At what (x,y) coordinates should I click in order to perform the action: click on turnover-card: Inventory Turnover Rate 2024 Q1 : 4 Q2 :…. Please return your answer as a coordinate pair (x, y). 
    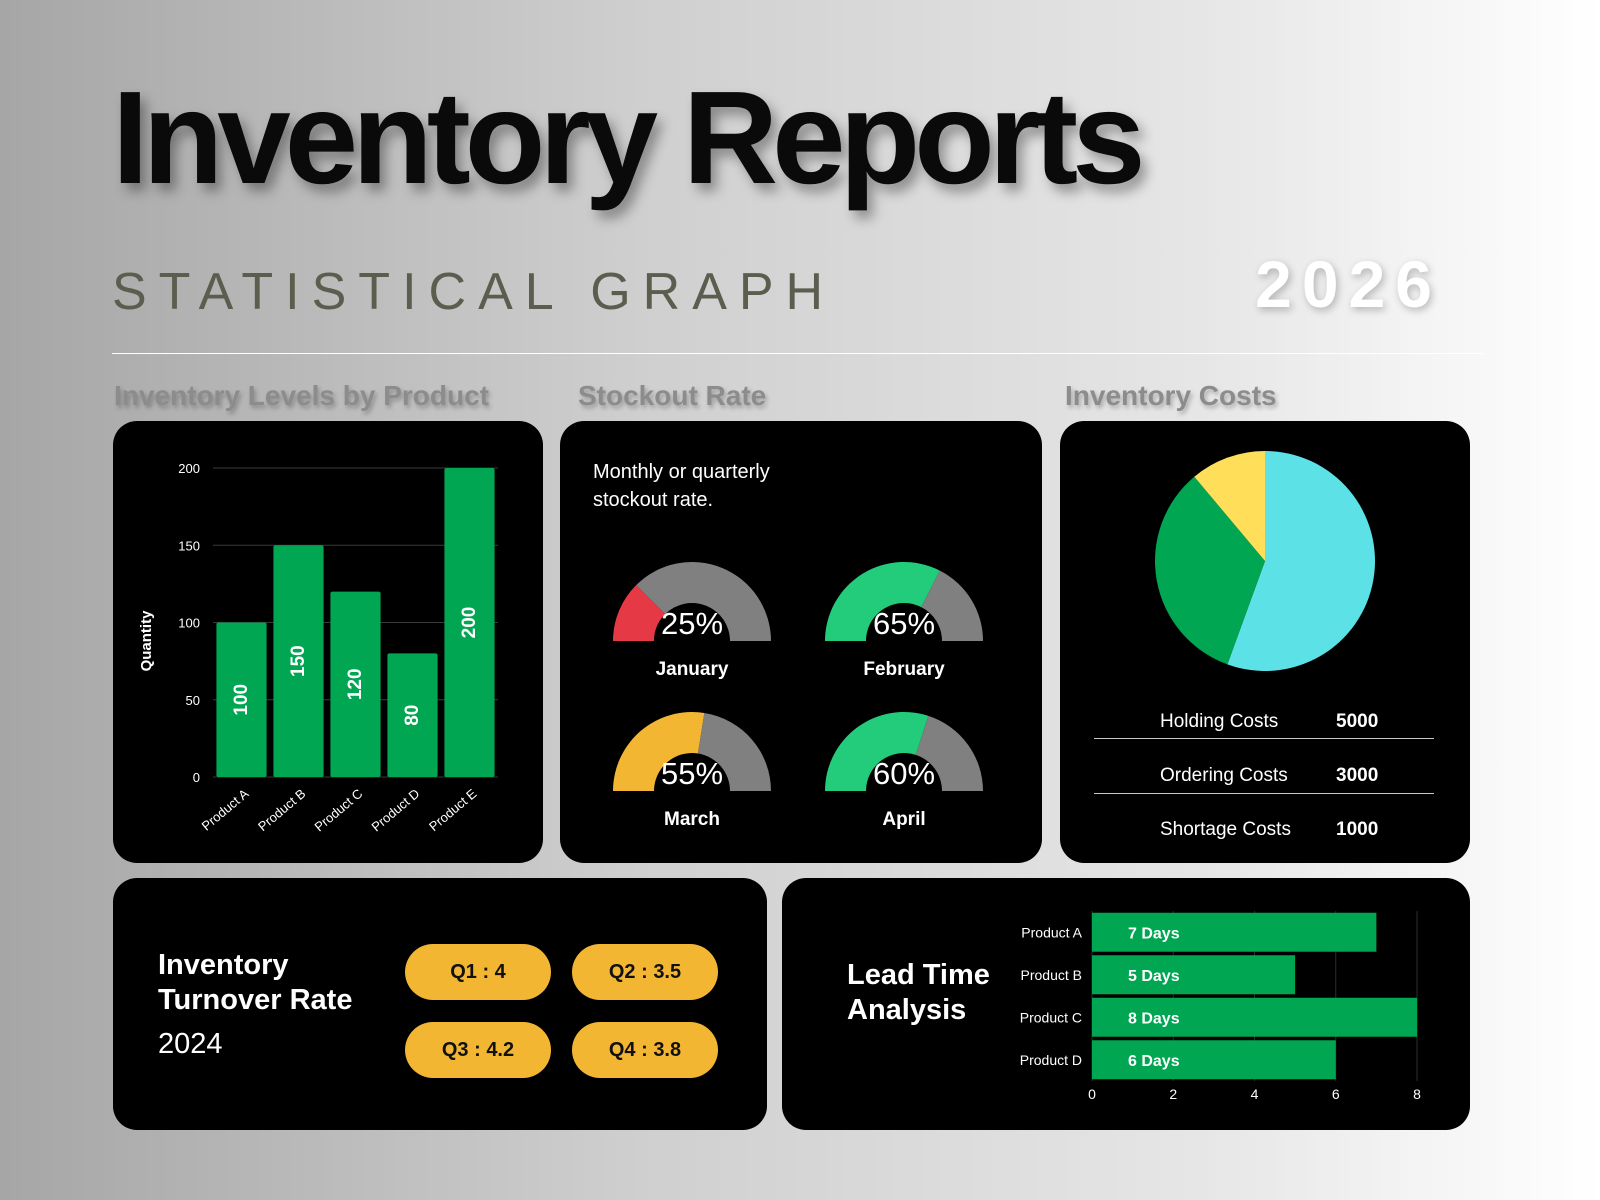
    Looking at the image, I should click on (440, 1004).